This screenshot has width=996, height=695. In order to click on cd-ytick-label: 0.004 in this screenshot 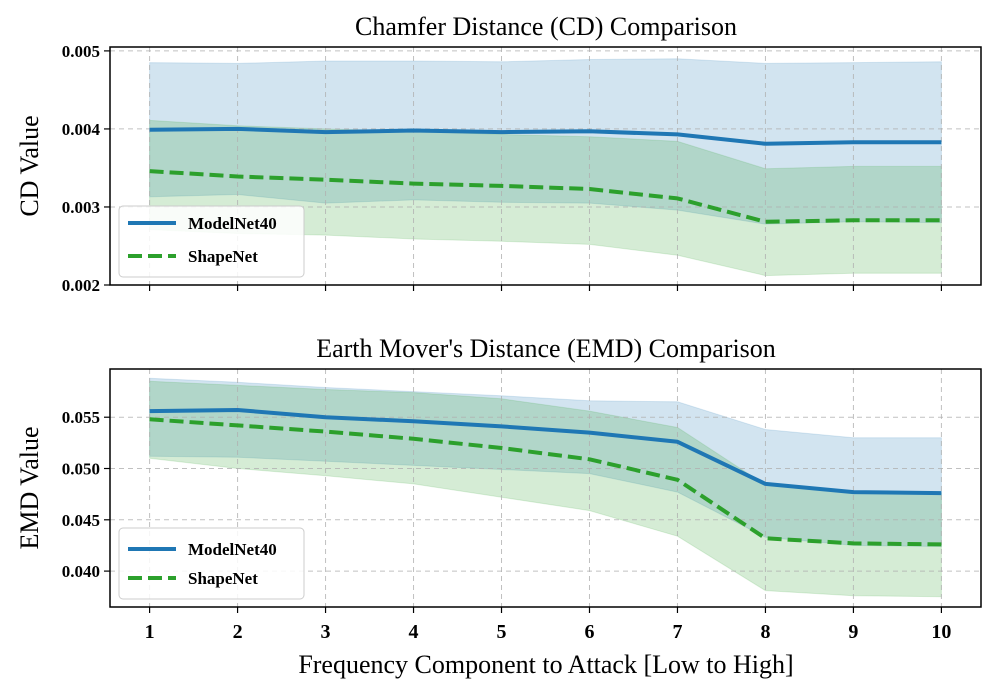, I will do `click(81, 129)`.